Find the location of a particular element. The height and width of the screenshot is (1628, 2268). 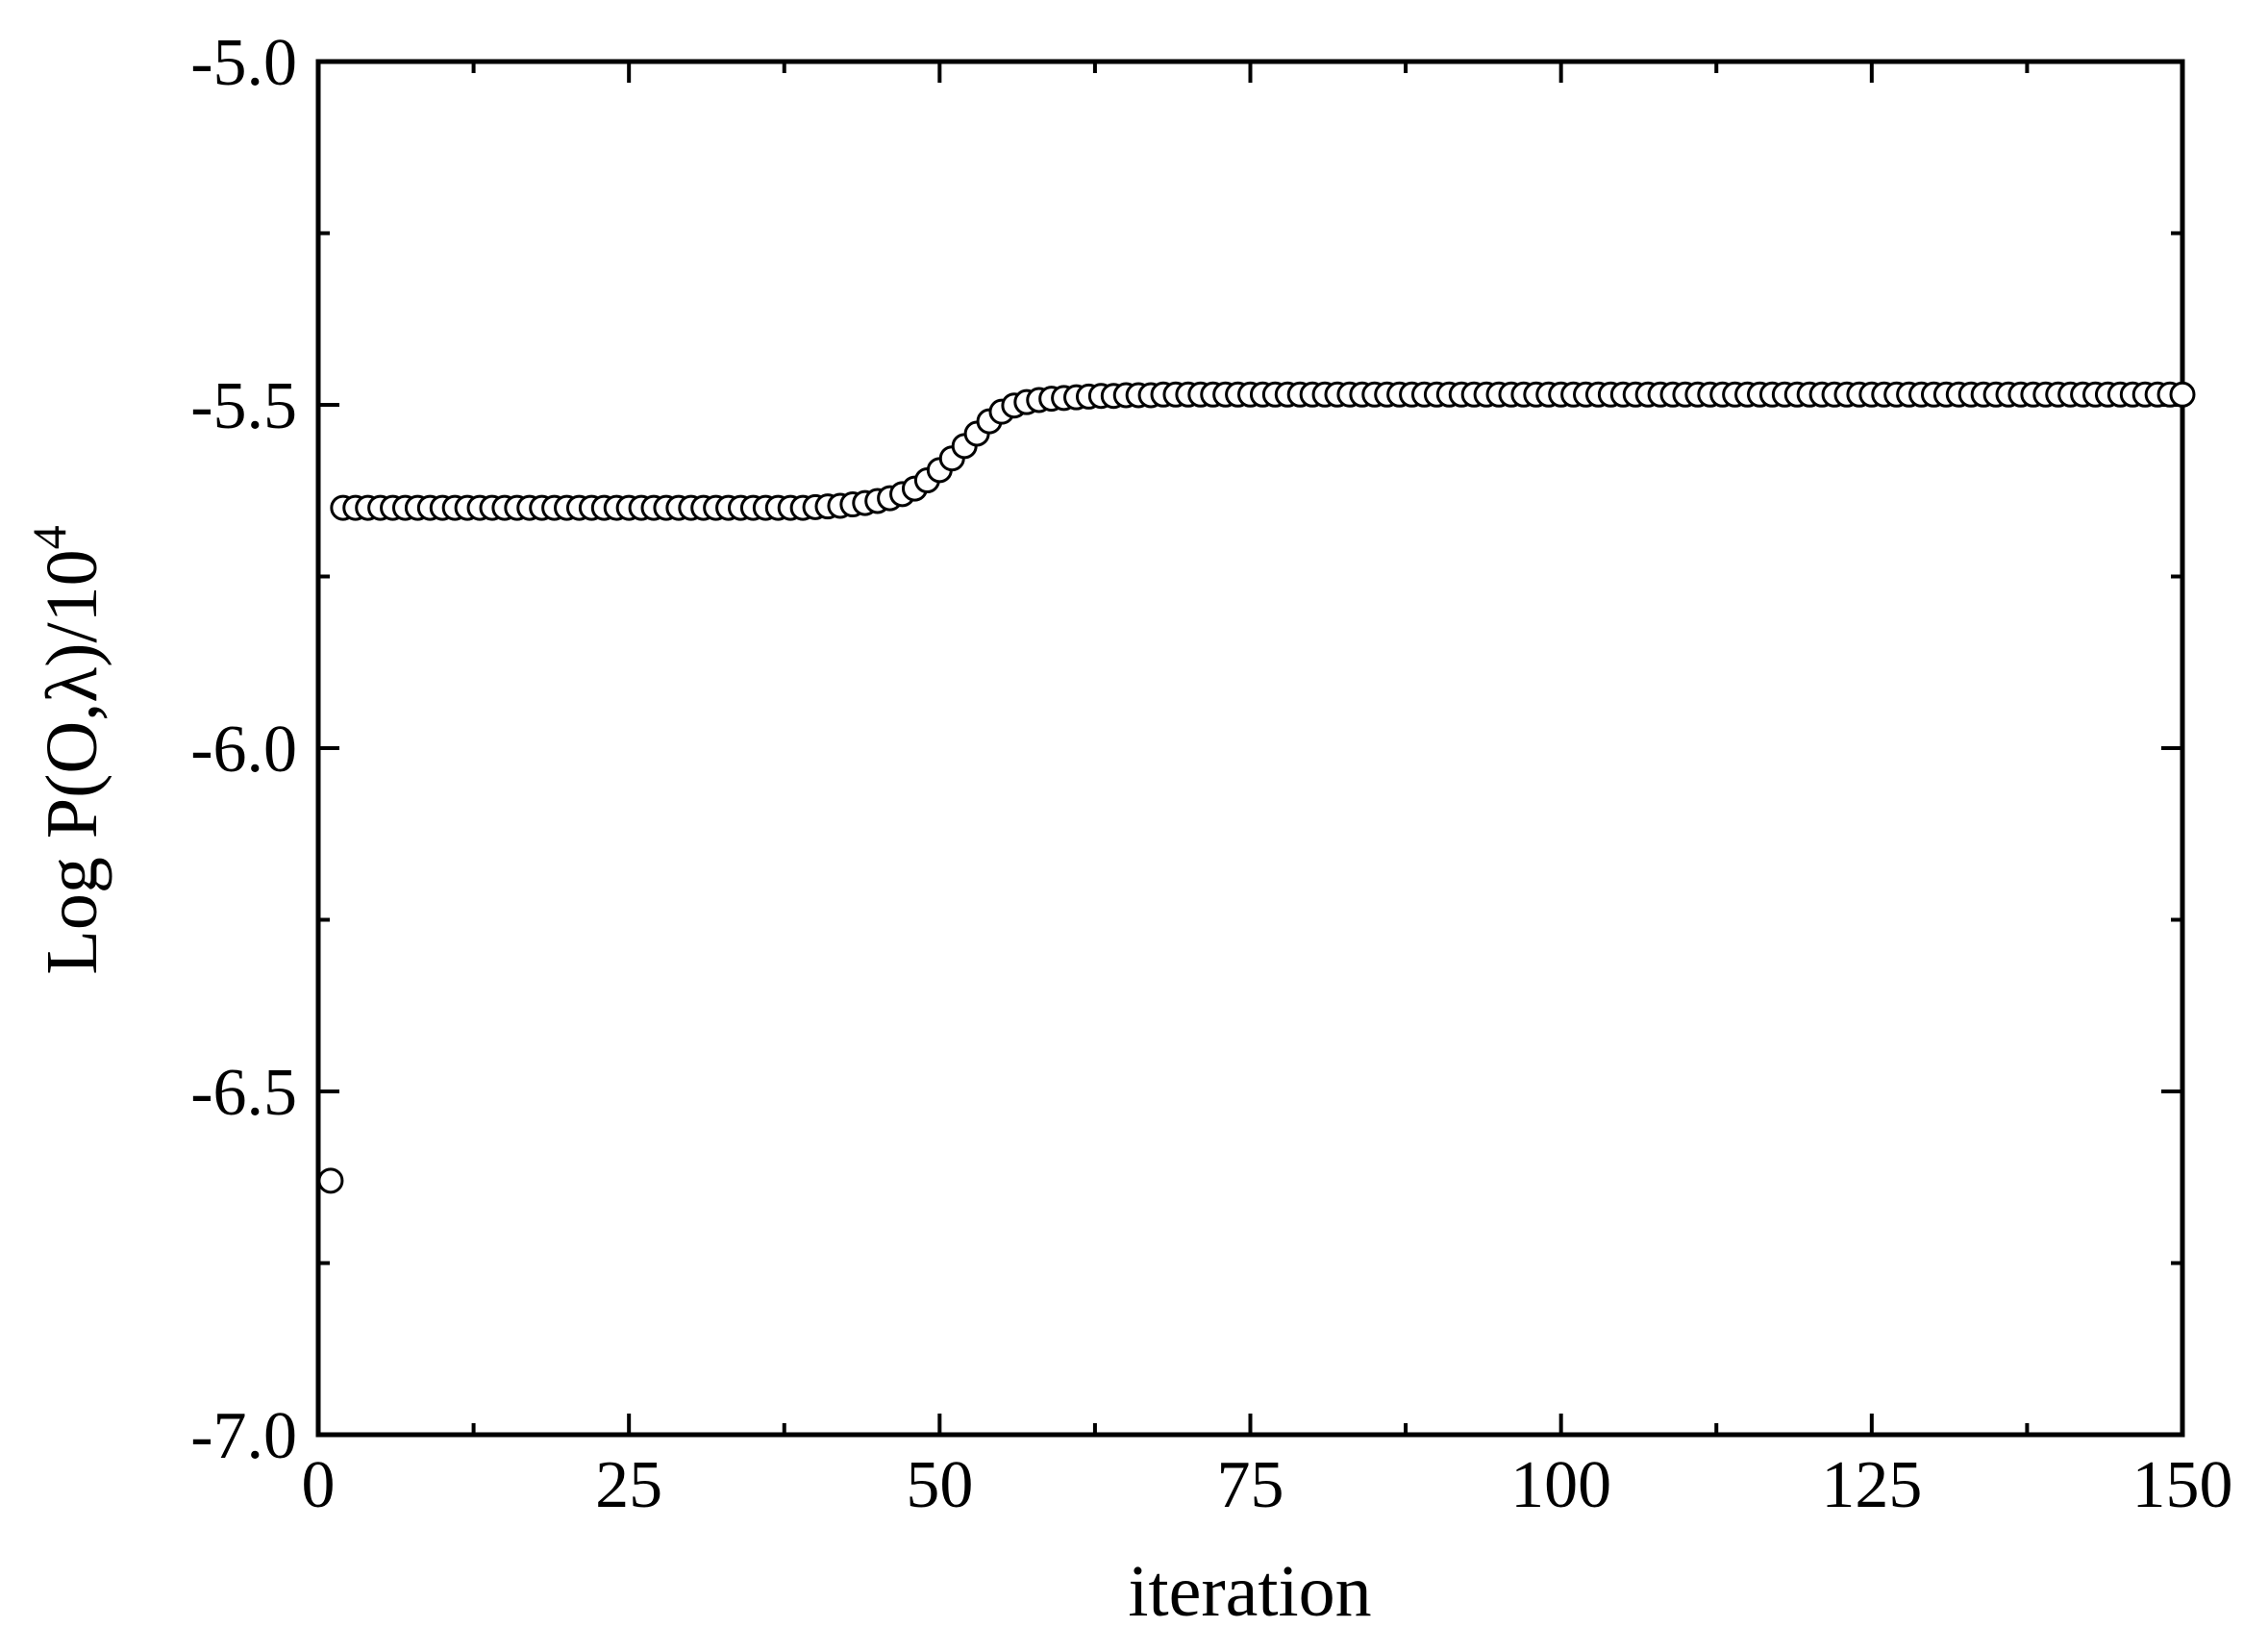

x-tick-labels: 0 25 50 75 100 125 150 is located at coordinates (1267, 1485).